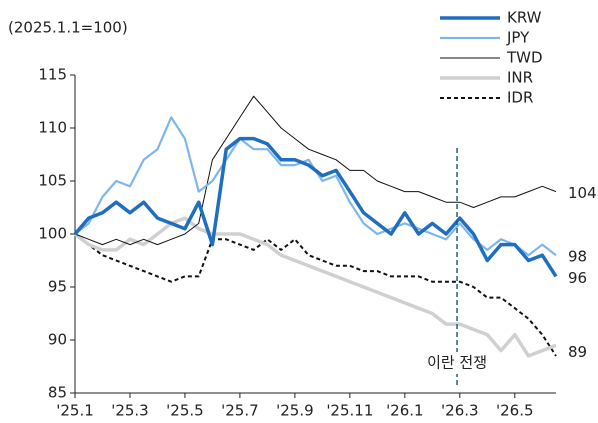 Image resolution: width=598 pixels, height=423 pixels. Describe the element at coordinates (518, 38) in the screenshot. I see `legend-label: JPY` at that location.